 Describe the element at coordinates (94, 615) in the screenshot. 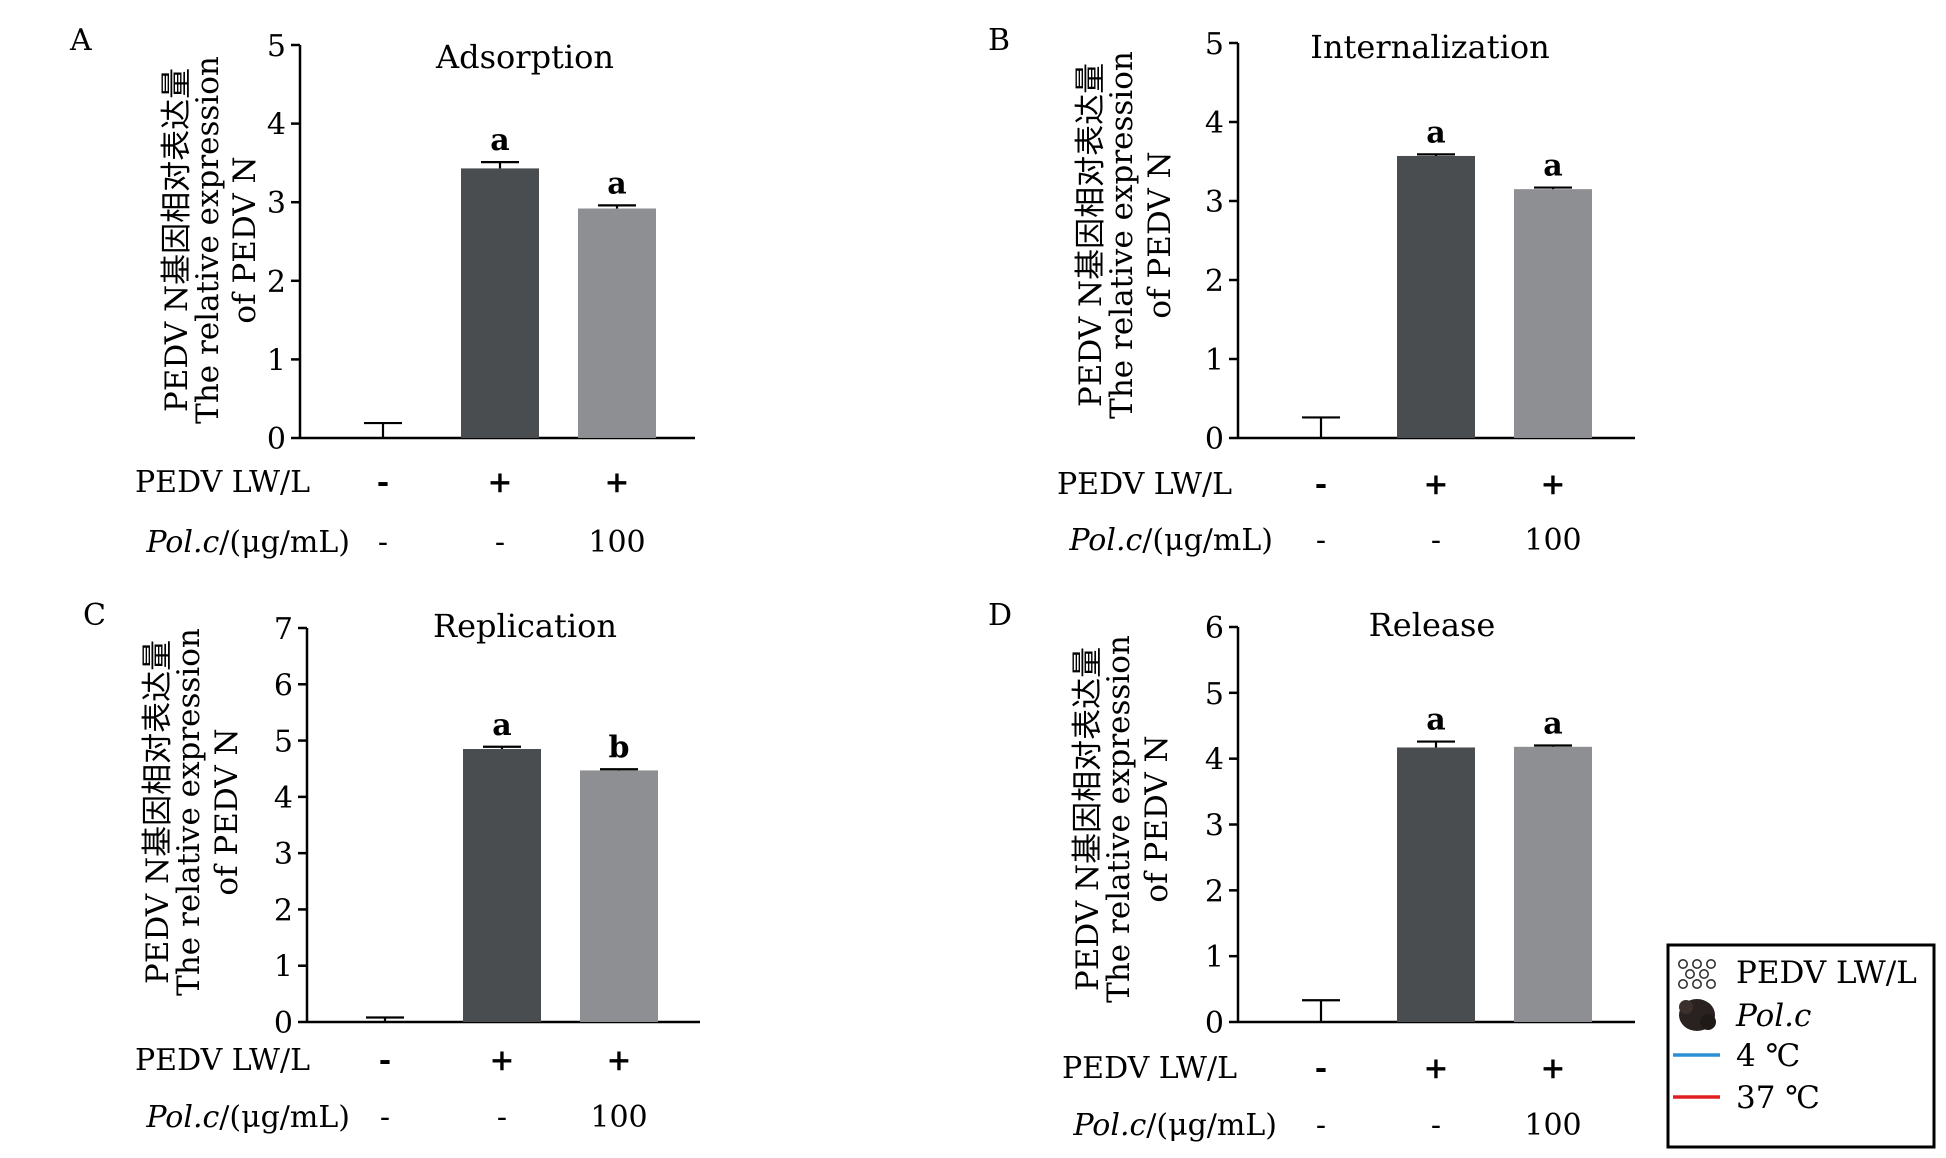

I see `panel-letter: C` at that location.